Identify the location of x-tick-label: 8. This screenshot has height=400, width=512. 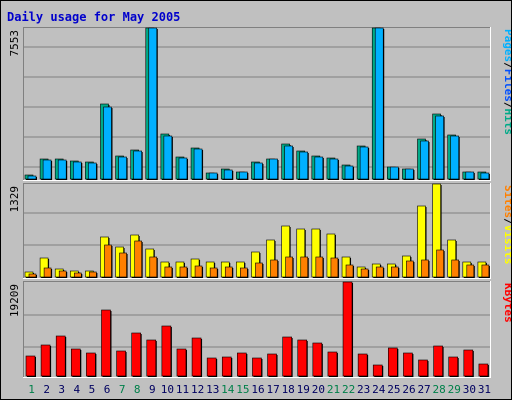
(137, 389).